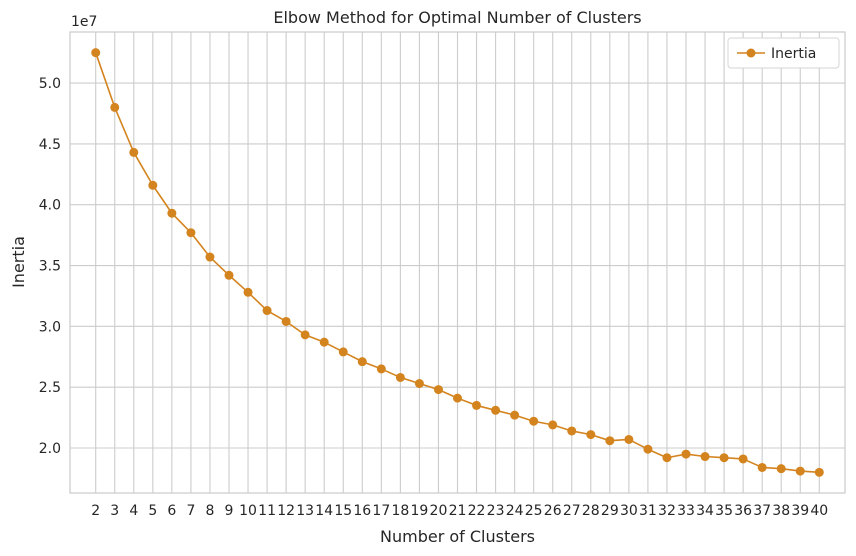 The height and width of the screenshot is (556, 856). Describe the element at coordinates (248, 511) in the screenshot. I see `x-tick-label: 10` at that location.